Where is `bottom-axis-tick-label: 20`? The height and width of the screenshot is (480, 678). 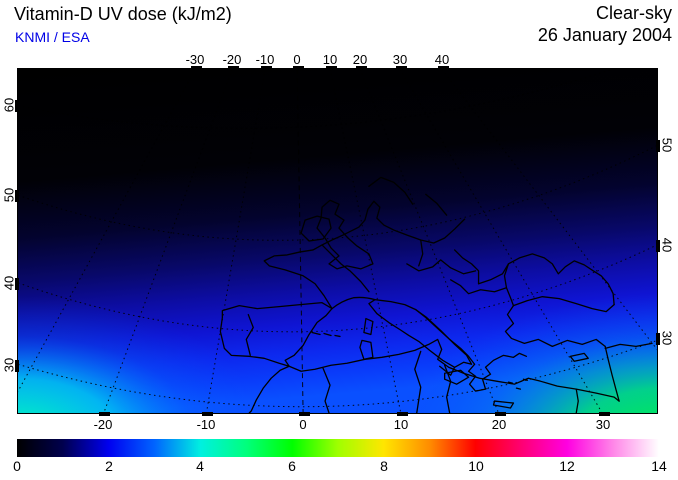
bottom-axis-tick-label: 20 is located at coordinates (499, 424).